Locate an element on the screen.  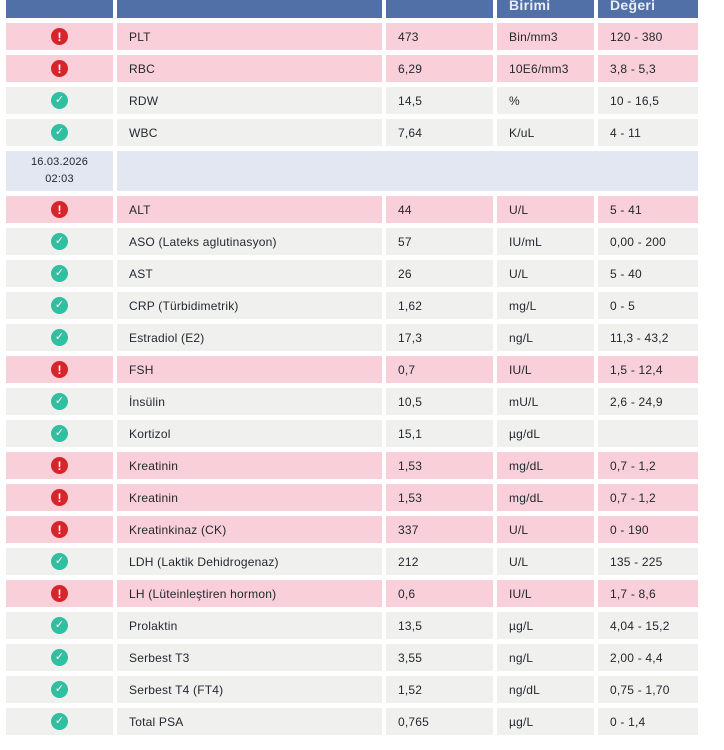
test-value: 7,64 is located at coordinates (439, 132).